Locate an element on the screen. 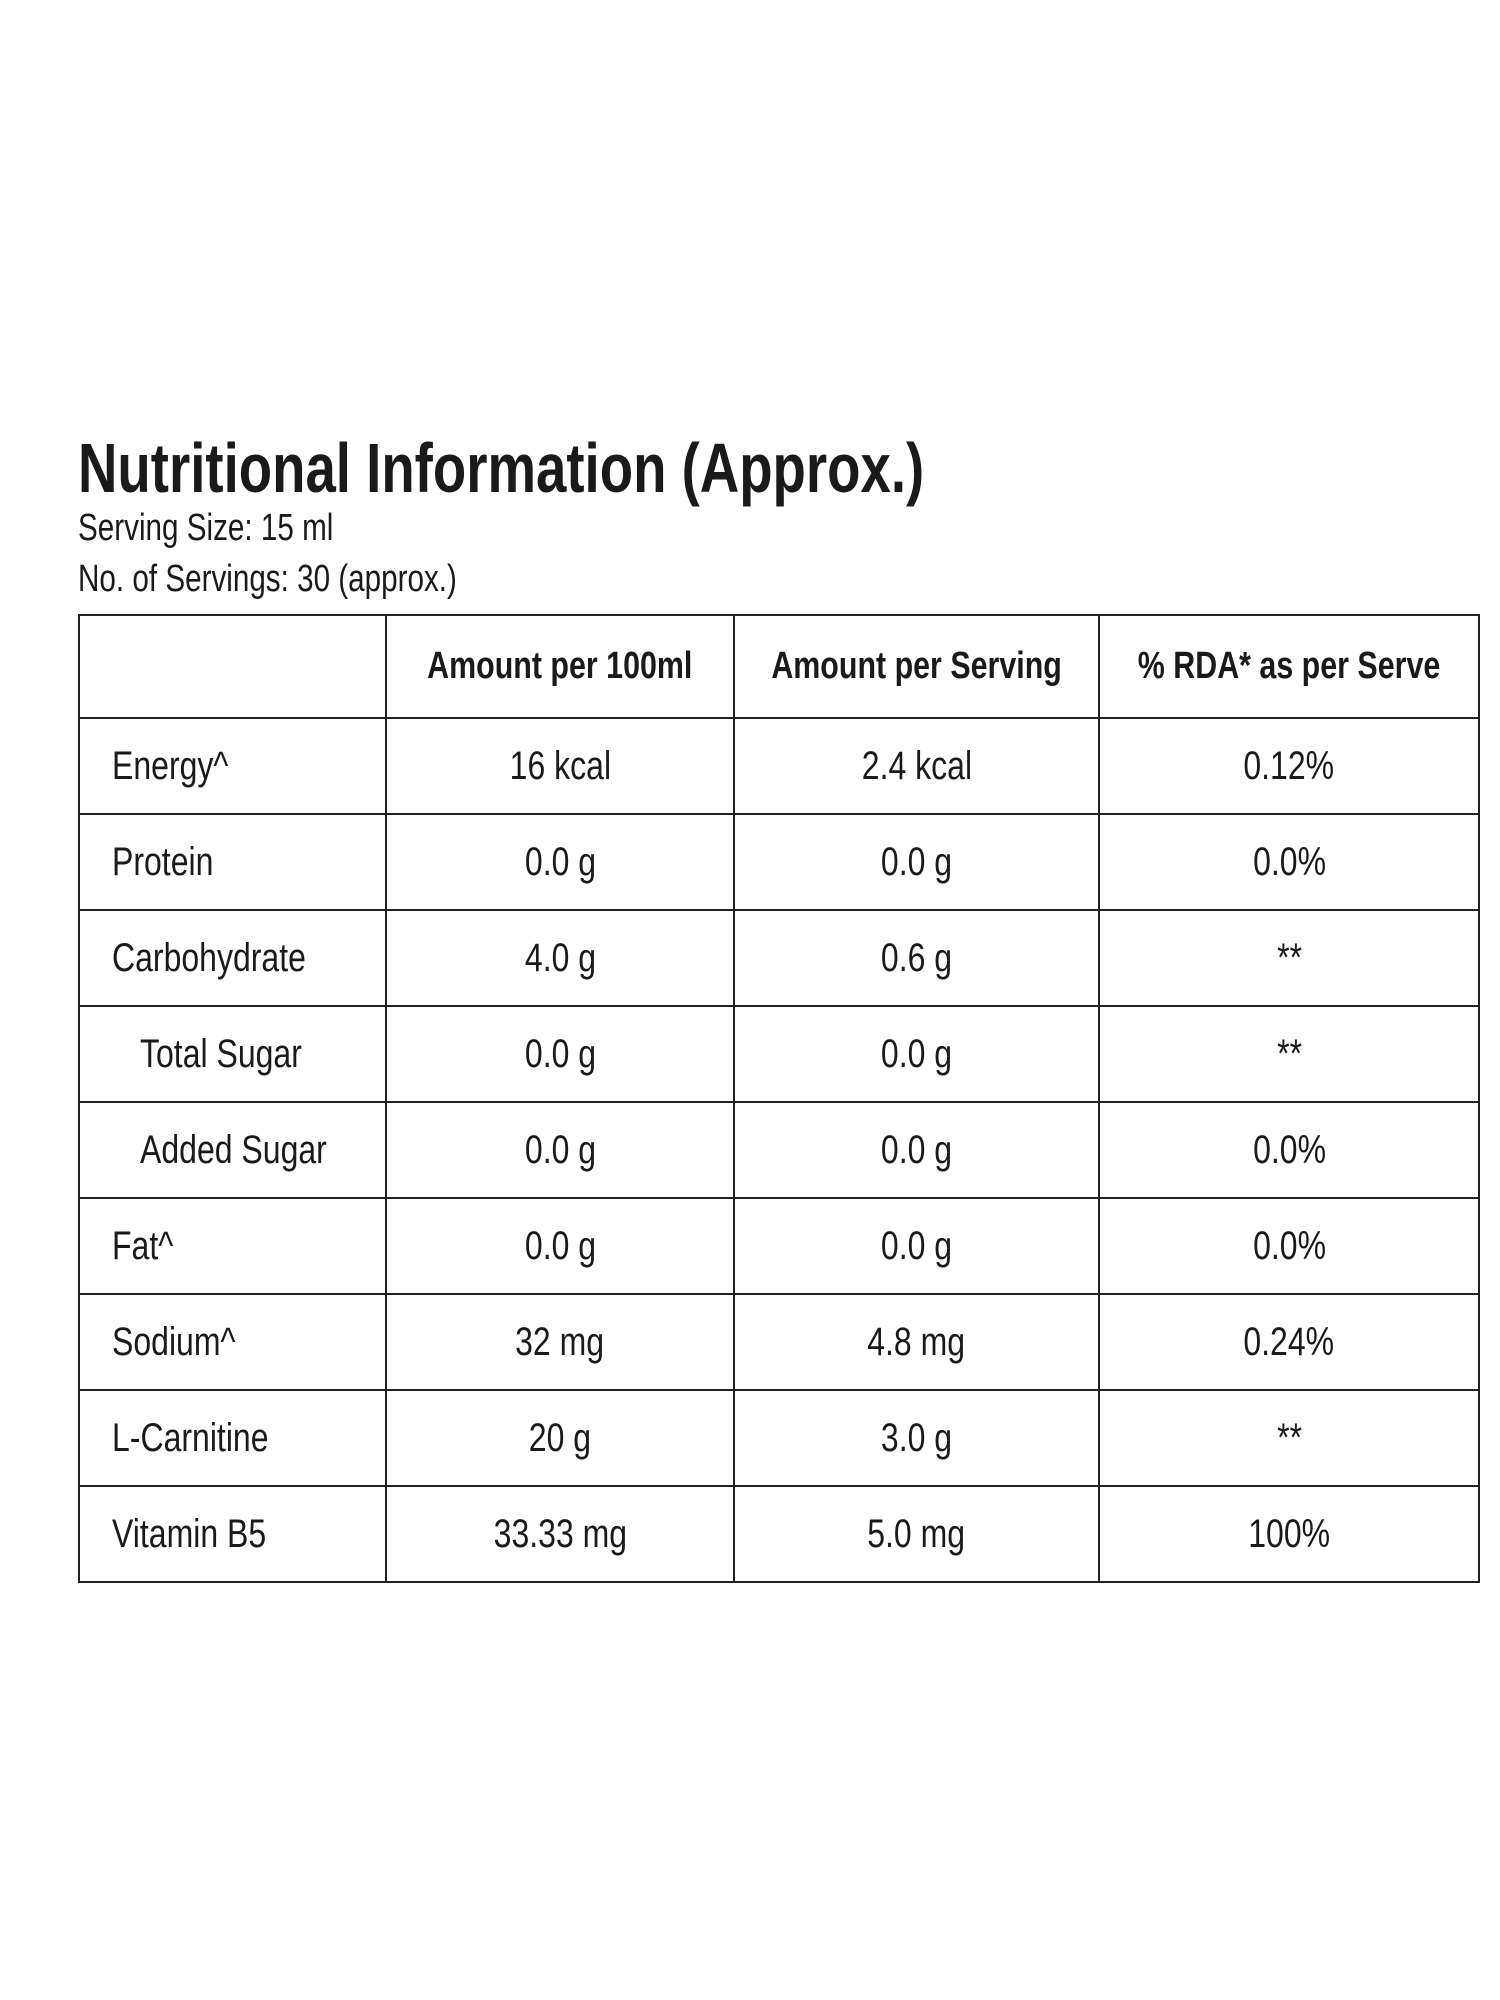 This screenshot has width=1500, height=2000. column-header: Amount per 100ml is located at coordinates (560, 666).